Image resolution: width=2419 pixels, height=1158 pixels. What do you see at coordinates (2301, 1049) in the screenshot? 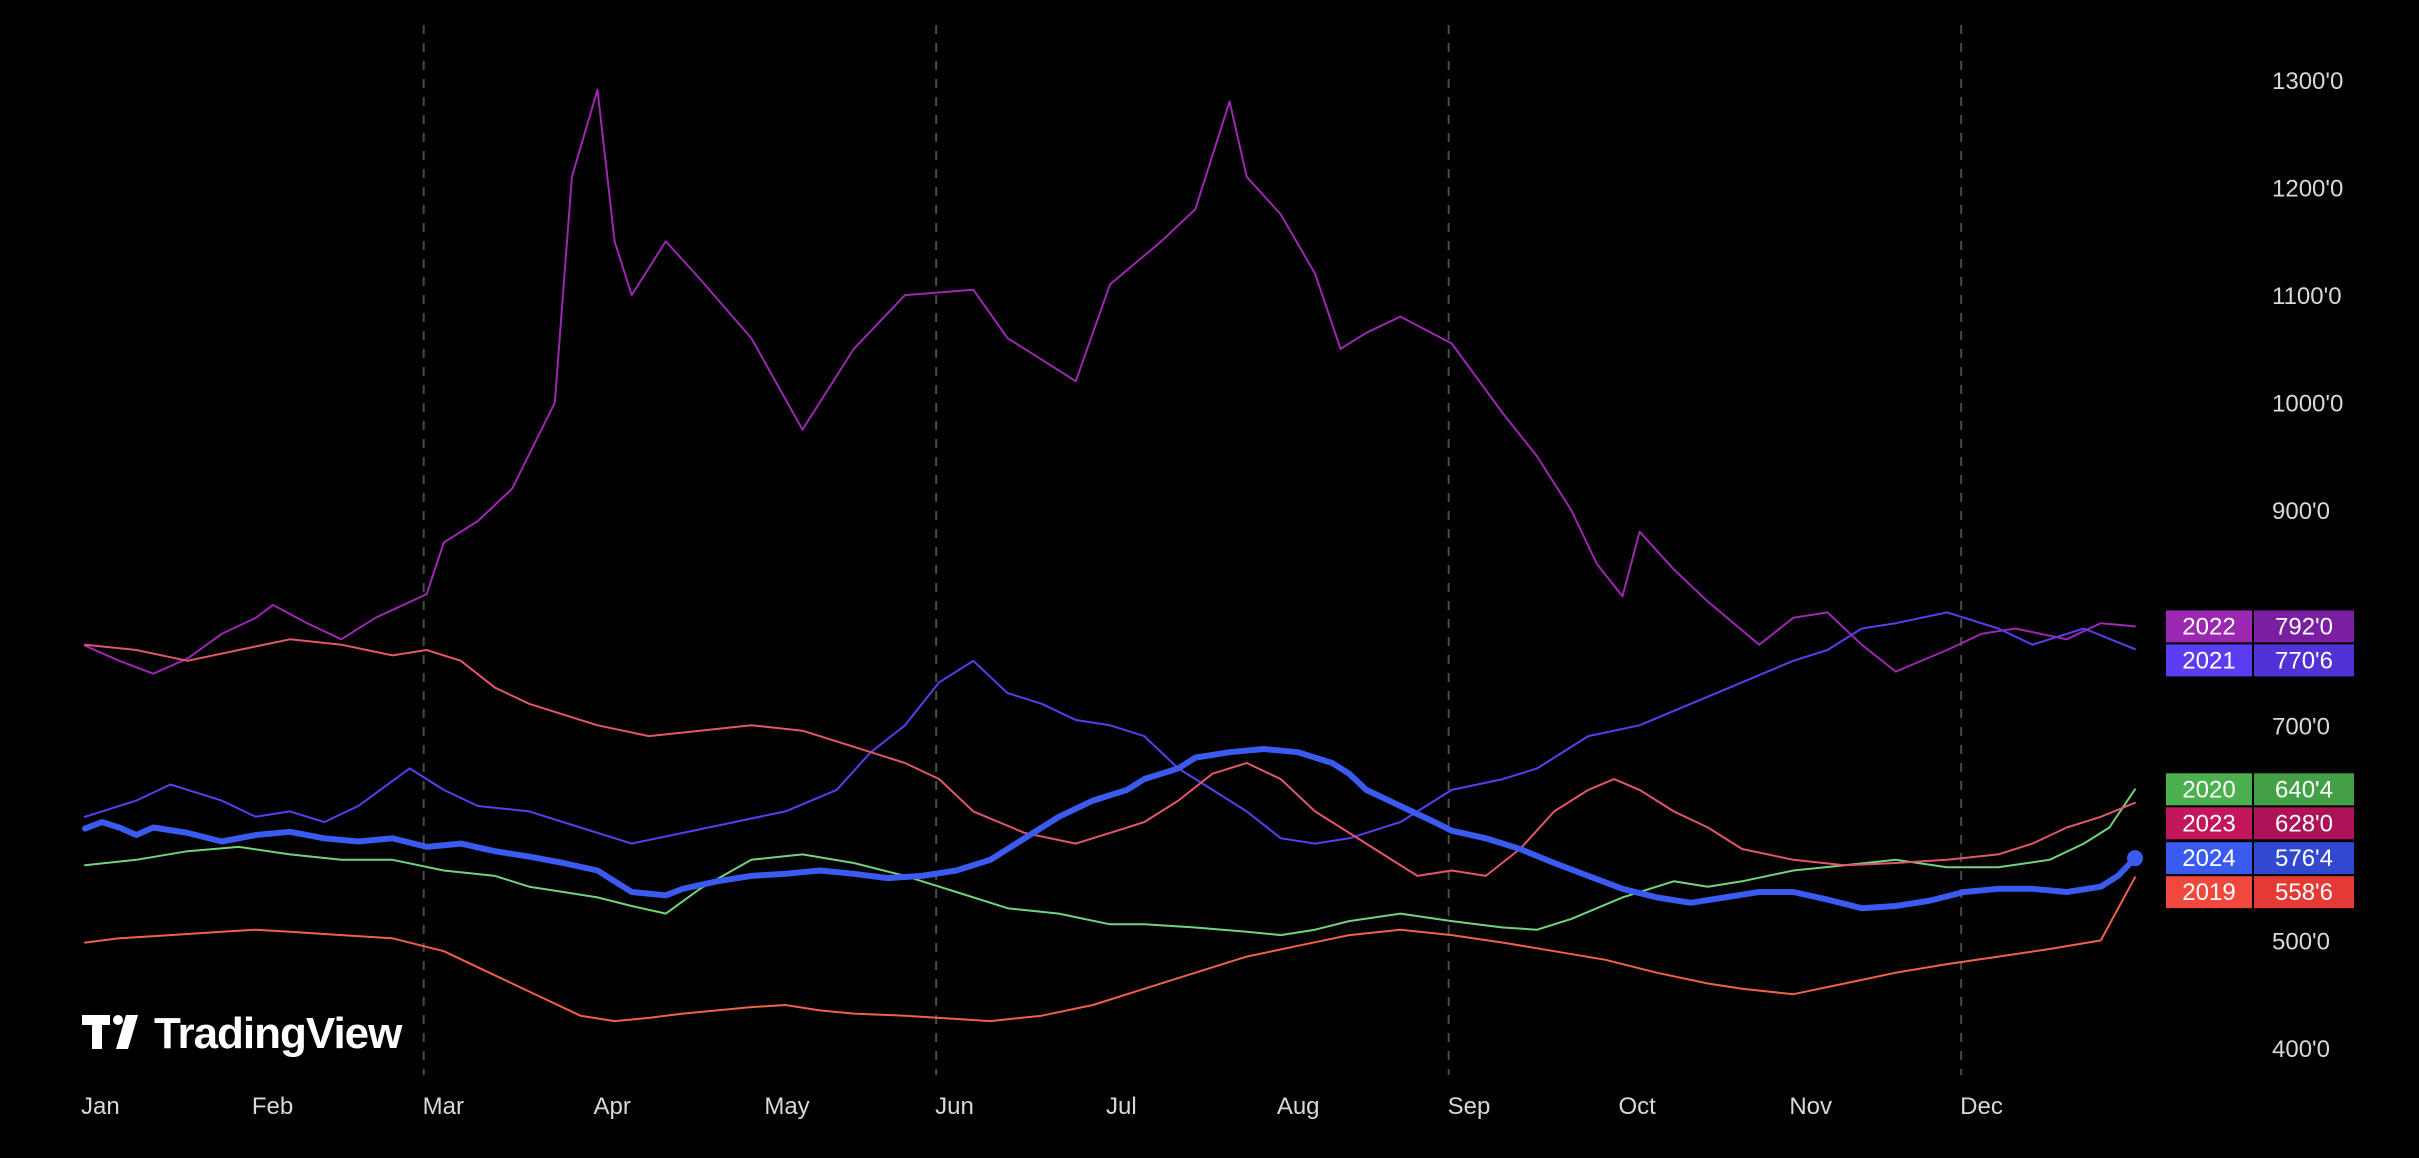
I see `y-tick-label: 400'0` at bounding box center [2301, 1049].